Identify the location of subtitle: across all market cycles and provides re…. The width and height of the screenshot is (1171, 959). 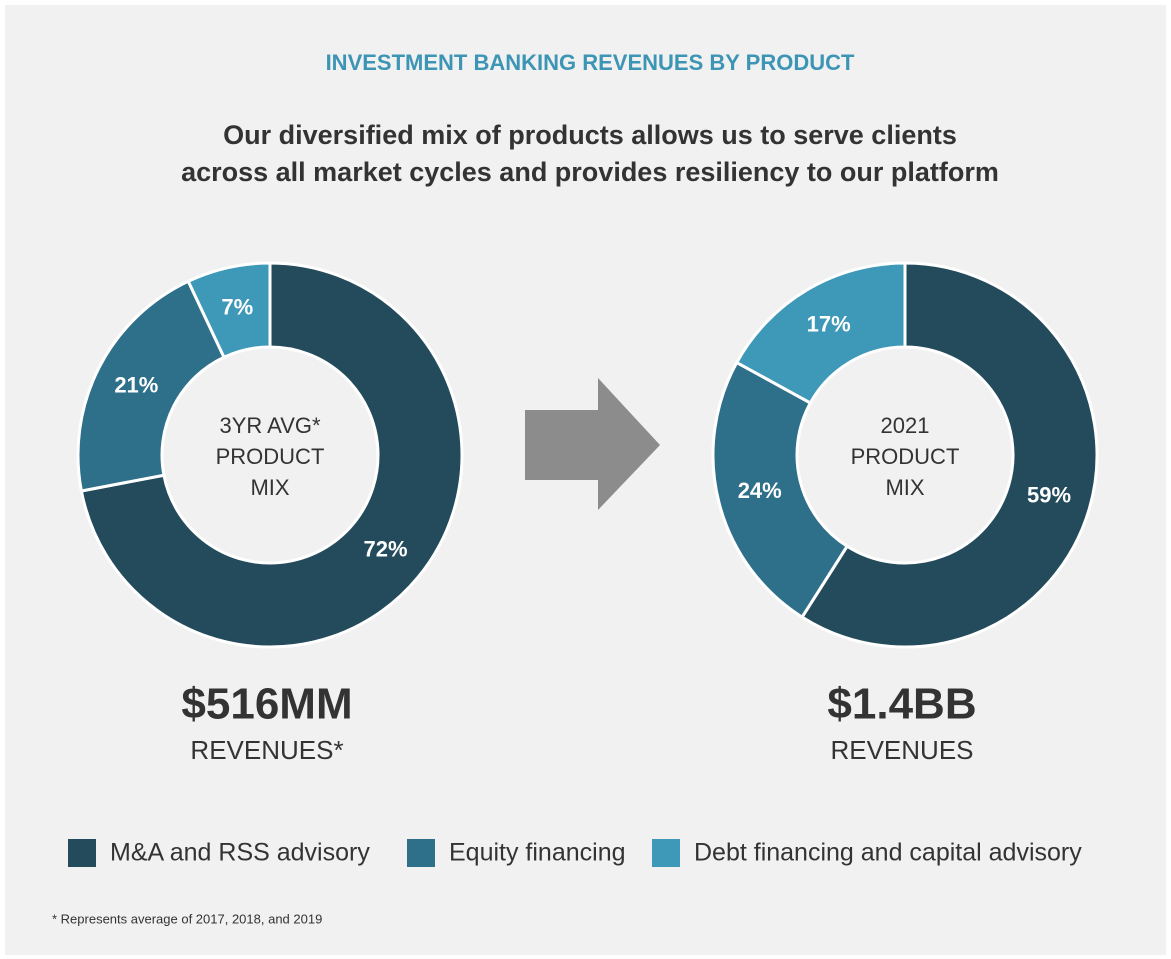
(590, 172).